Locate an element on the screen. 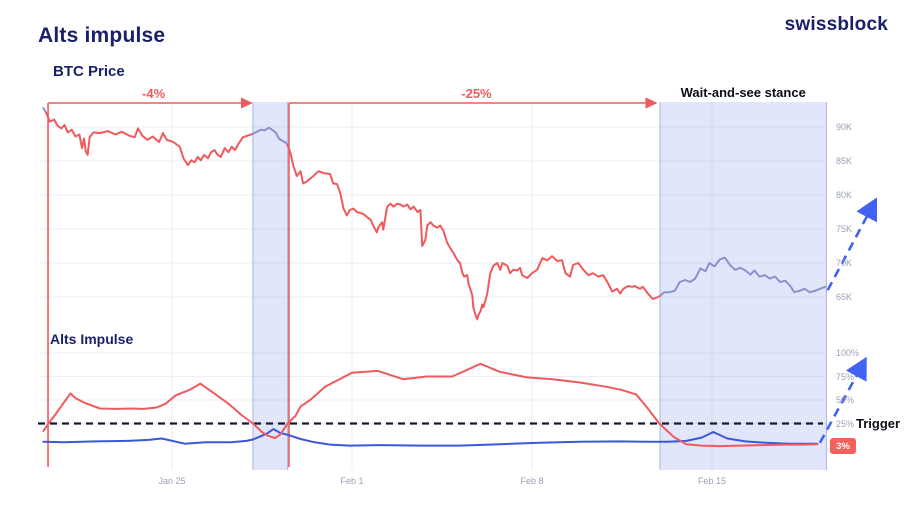 The width and height of the screenshot is (920, 518). y-axis-tick-label: 70K is located at coordinates (844, 263).